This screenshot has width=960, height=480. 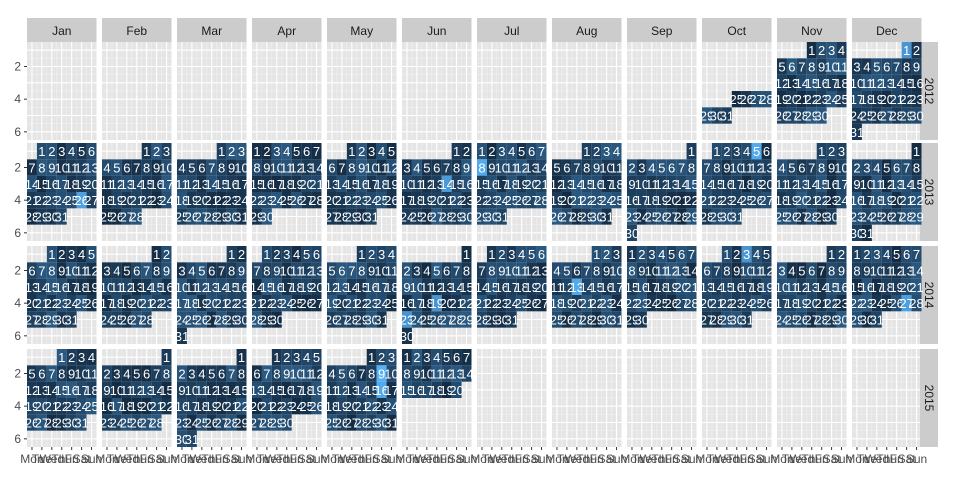 What do you see at coordinates (352, 200) in the screenshot?
I see `day-cell: 22` at bounding box center [352, 200].